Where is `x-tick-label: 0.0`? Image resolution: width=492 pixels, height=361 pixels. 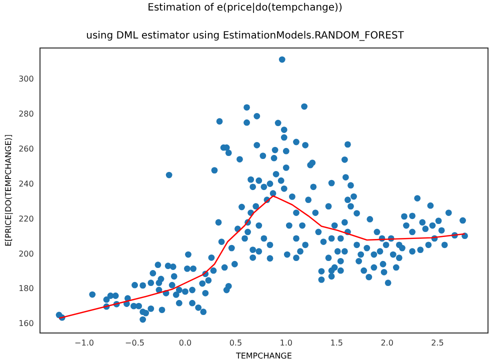
x-tick-label: 0.0 is located at coordinates (185, 343).